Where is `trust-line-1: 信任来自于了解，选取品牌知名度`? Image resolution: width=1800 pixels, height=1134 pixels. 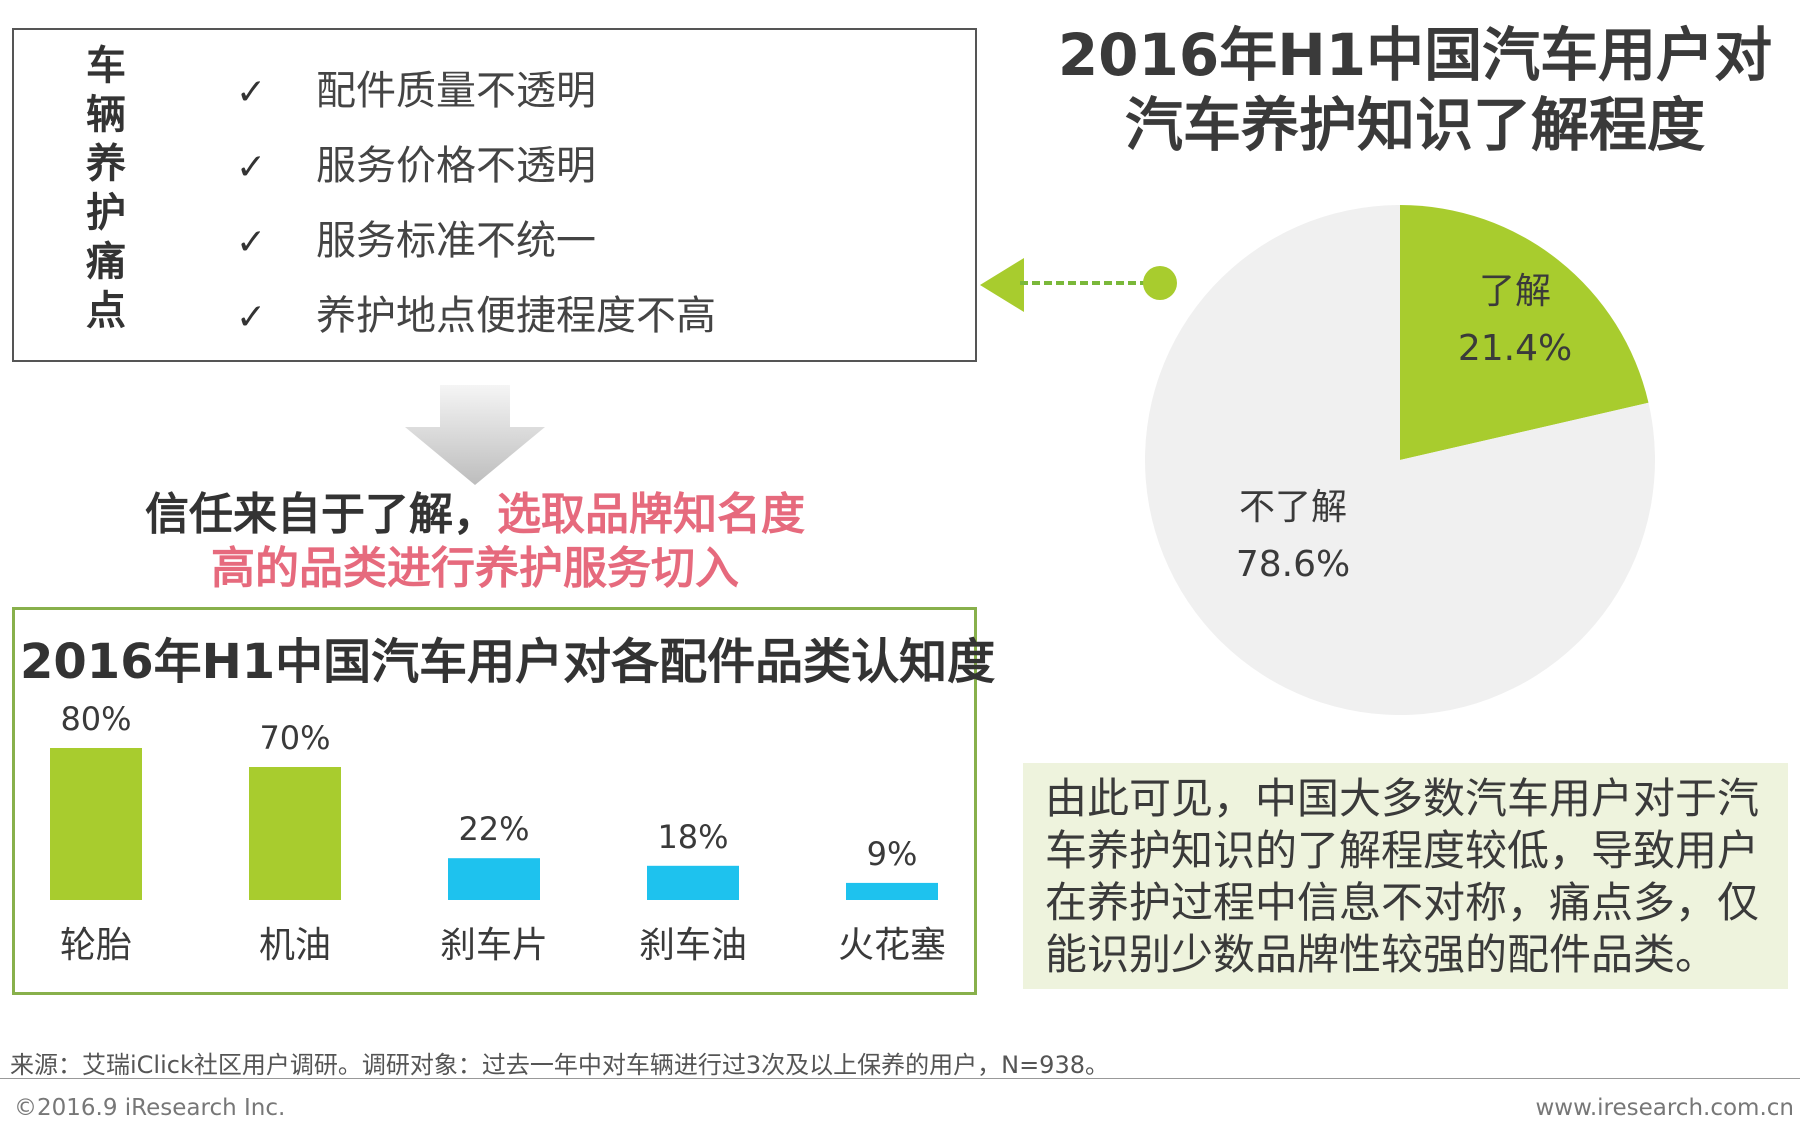 trust-line-1: 信任来自于了解，选取品牌知名度 is located at coordinates (475, 515).